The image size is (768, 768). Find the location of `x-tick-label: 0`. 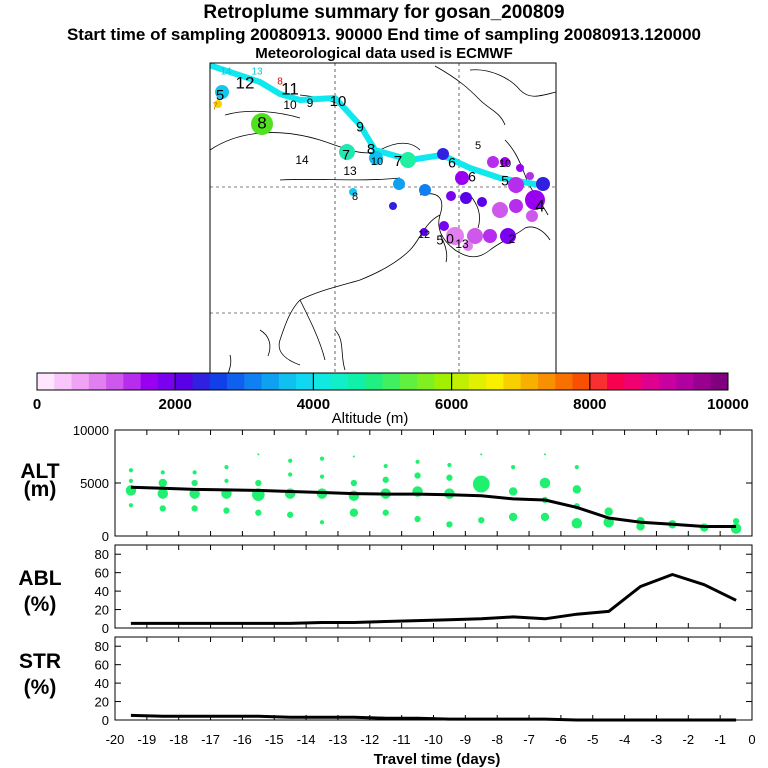

x-tick-label: 0 is located at coordinates (751, 739).